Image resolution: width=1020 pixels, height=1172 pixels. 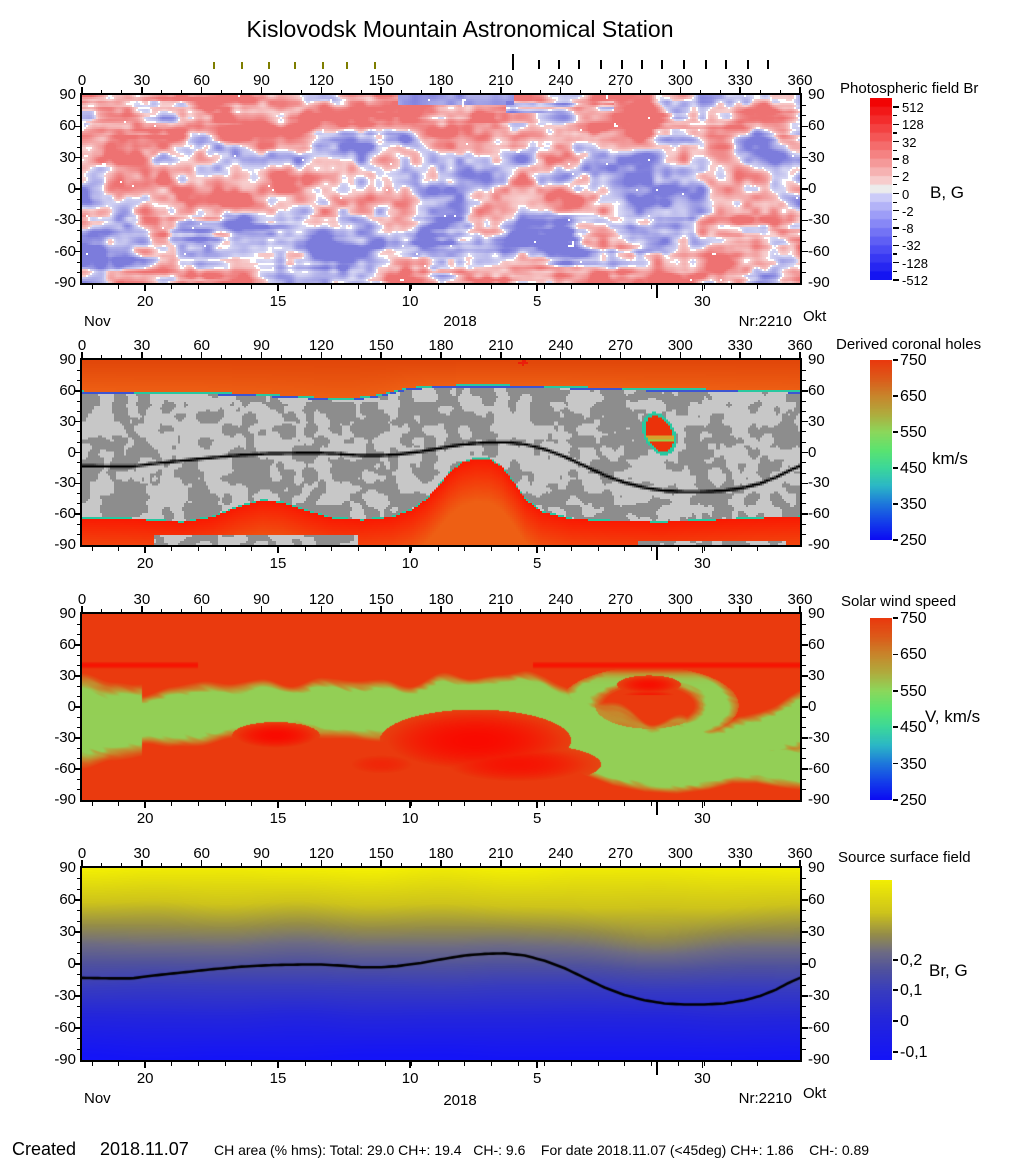 What do you see at coordinates (67, 931) in the screenshot?
I see `lat-tick-label-left: 30` at bounding box center [67, 931].